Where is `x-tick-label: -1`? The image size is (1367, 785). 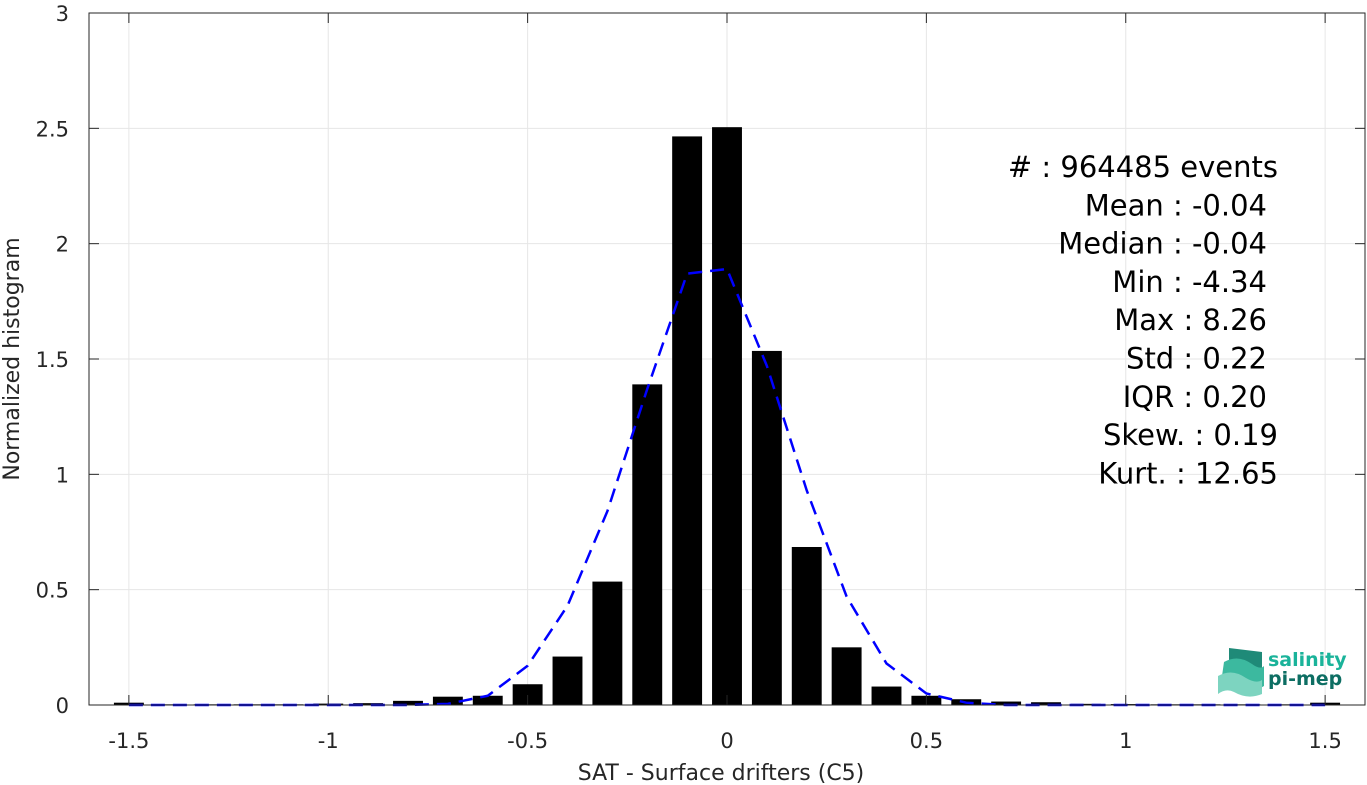 x-tick-label: -1 is located at coordinates (328, 741).